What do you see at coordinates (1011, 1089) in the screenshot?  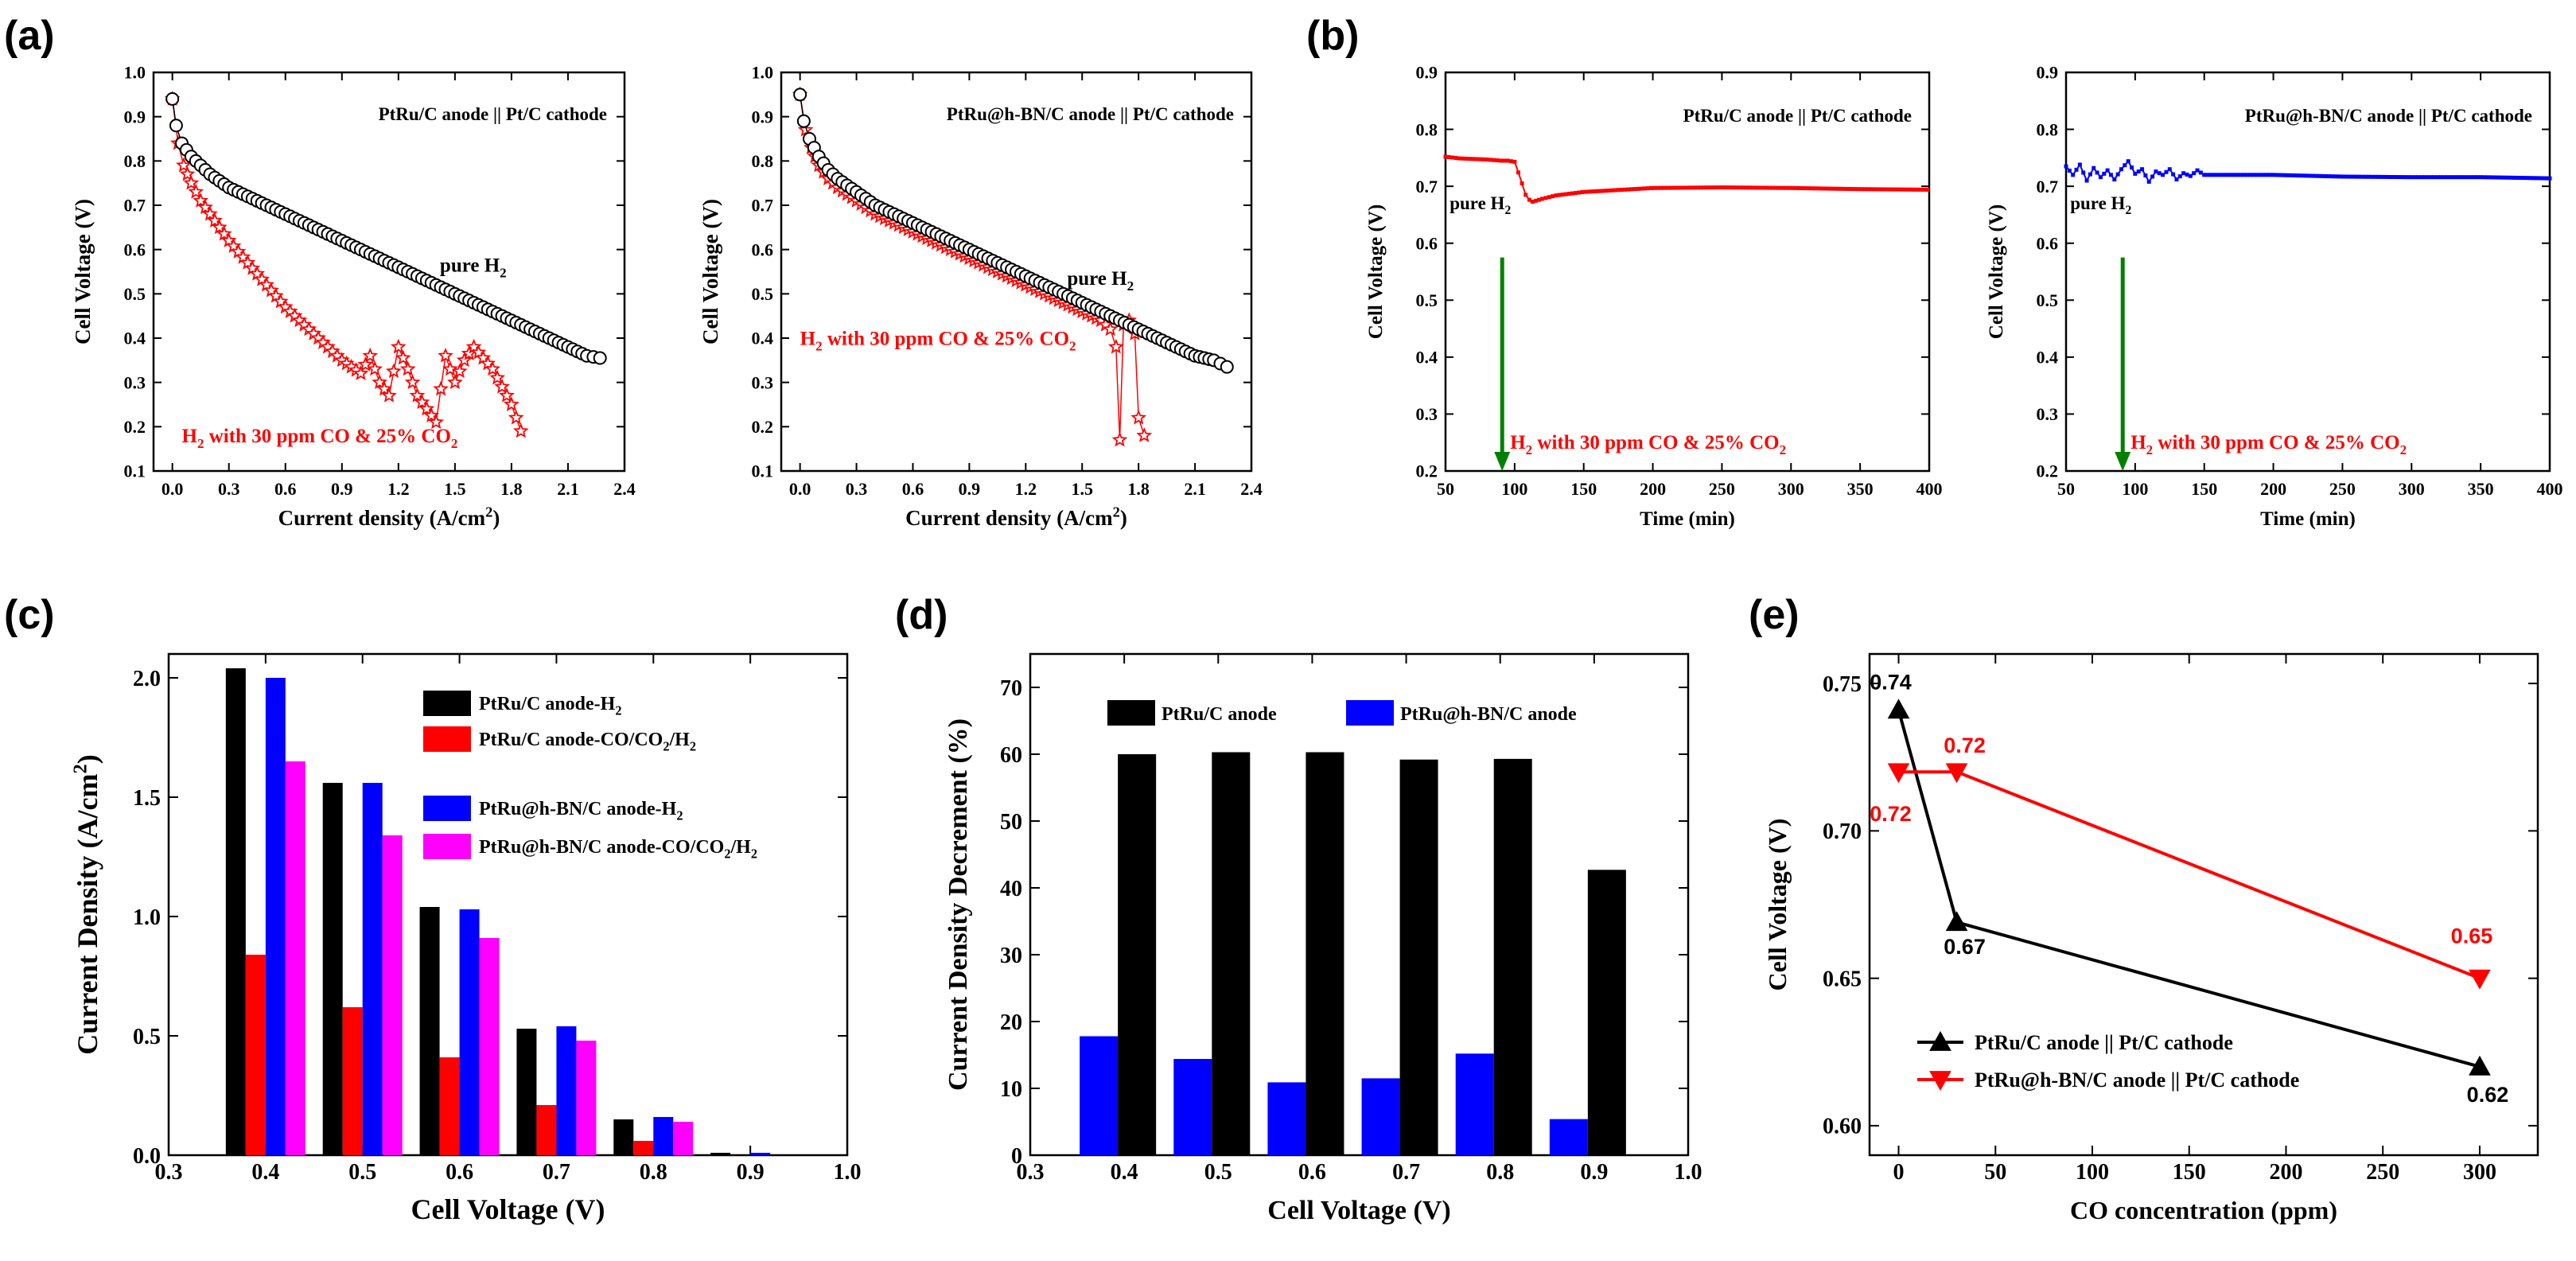 I see `y-tick-label: 10` at bounding box center [1011, 1089].